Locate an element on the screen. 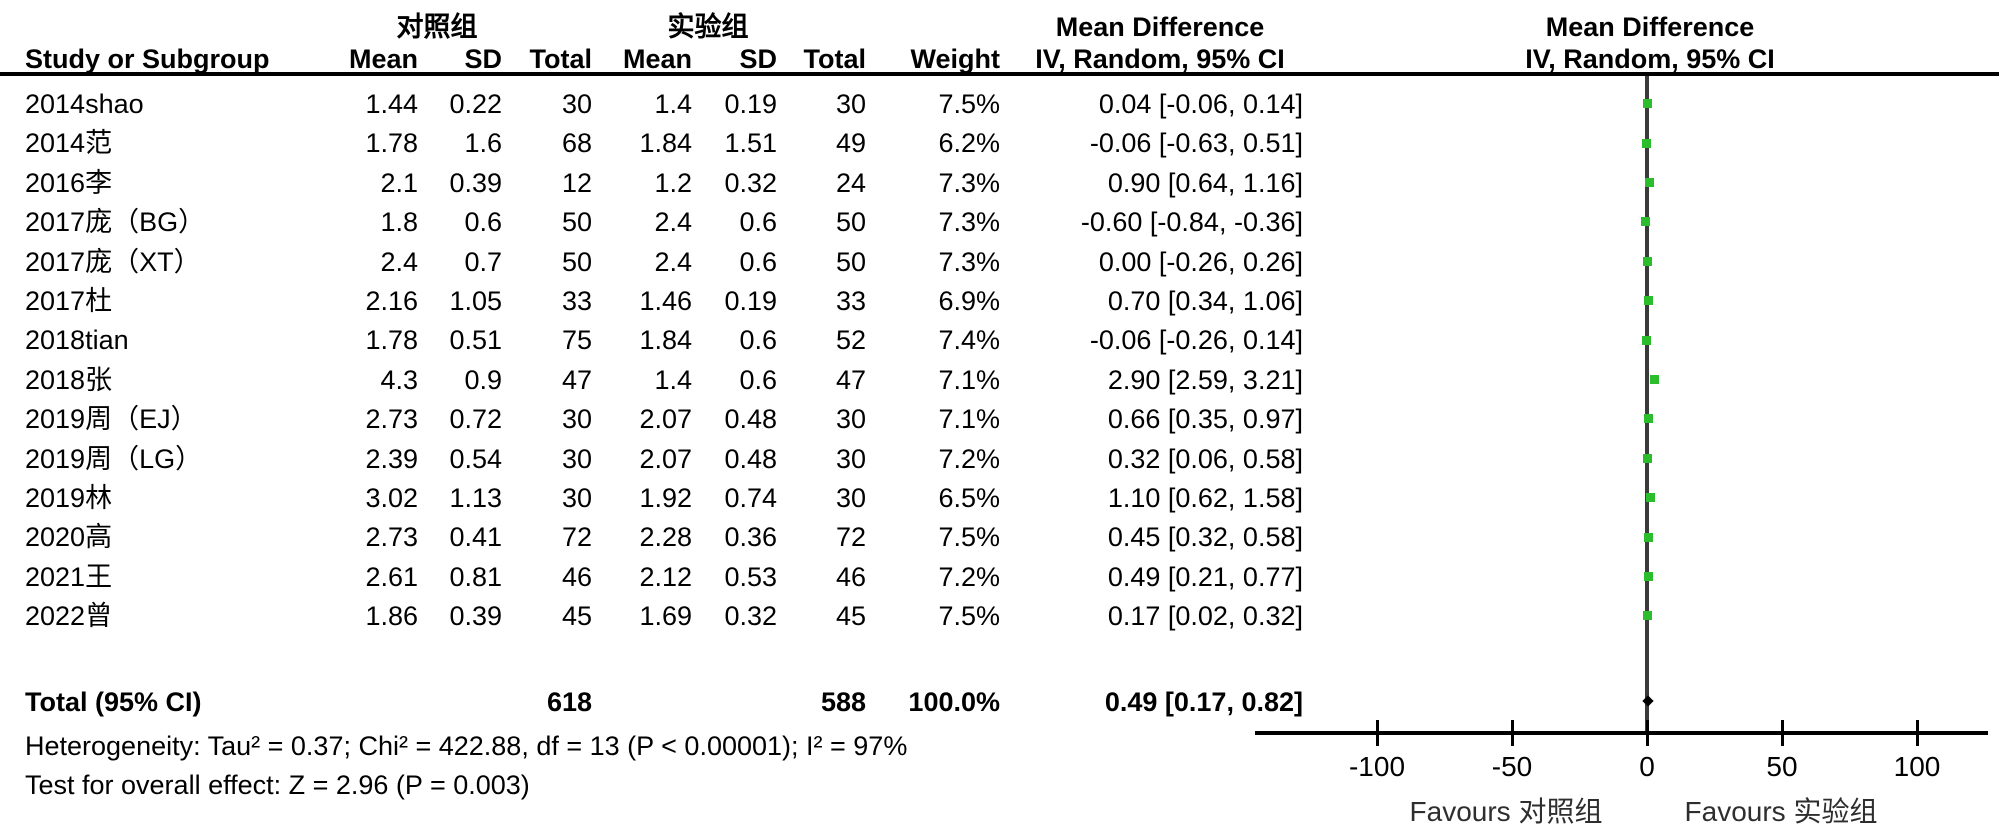  cell-ci_text: -0.06 [-0.63, 0.51] is located at coordinates (1196, 143).